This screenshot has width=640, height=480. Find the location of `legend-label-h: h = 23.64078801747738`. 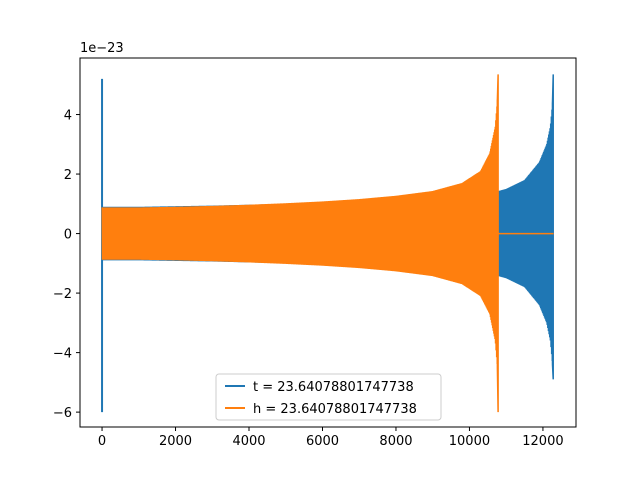

legend-label-h: h = 23.64078801747738 is located at coordinates (335, 409).